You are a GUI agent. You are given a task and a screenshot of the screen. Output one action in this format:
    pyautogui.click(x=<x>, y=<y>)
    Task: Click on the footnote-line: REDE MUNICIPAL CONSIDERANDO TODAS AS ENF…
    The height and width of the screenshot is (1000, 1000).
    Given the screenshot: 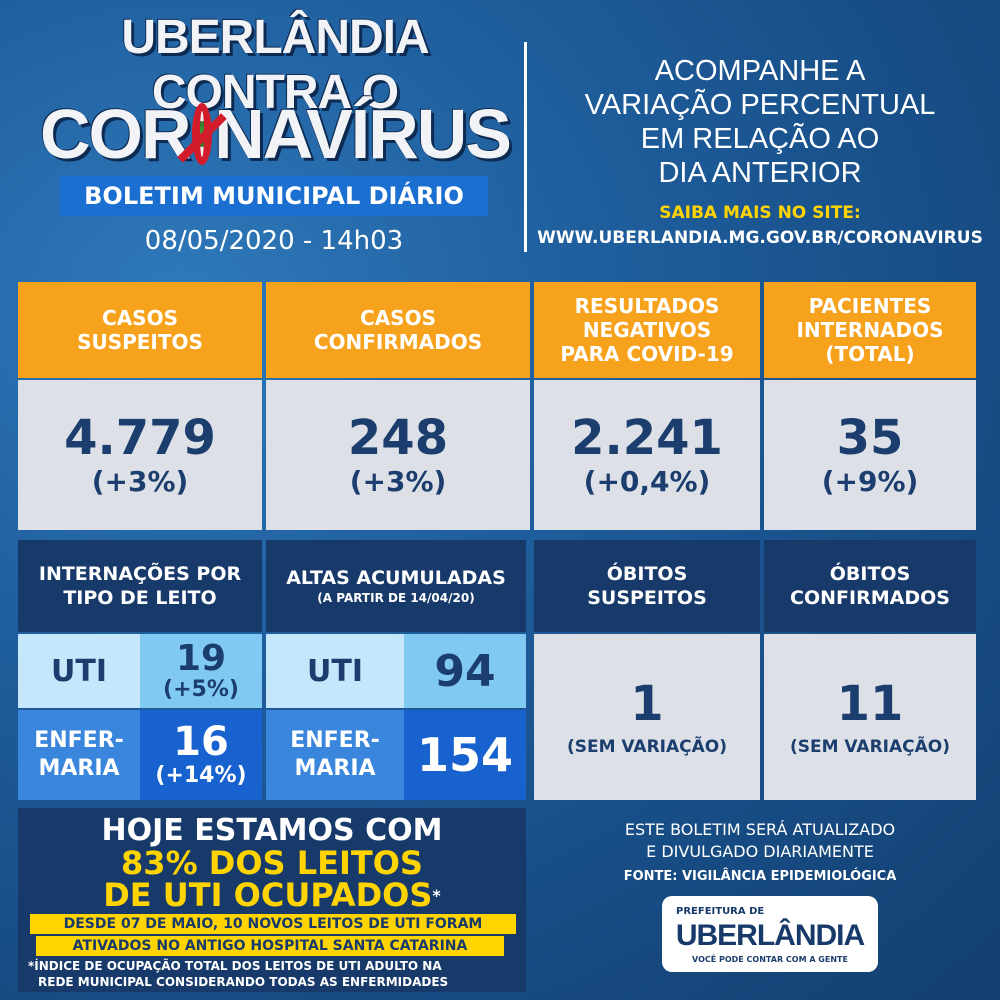 What is the action you would take?
    pyautogui.click(x=243, y=982)
    